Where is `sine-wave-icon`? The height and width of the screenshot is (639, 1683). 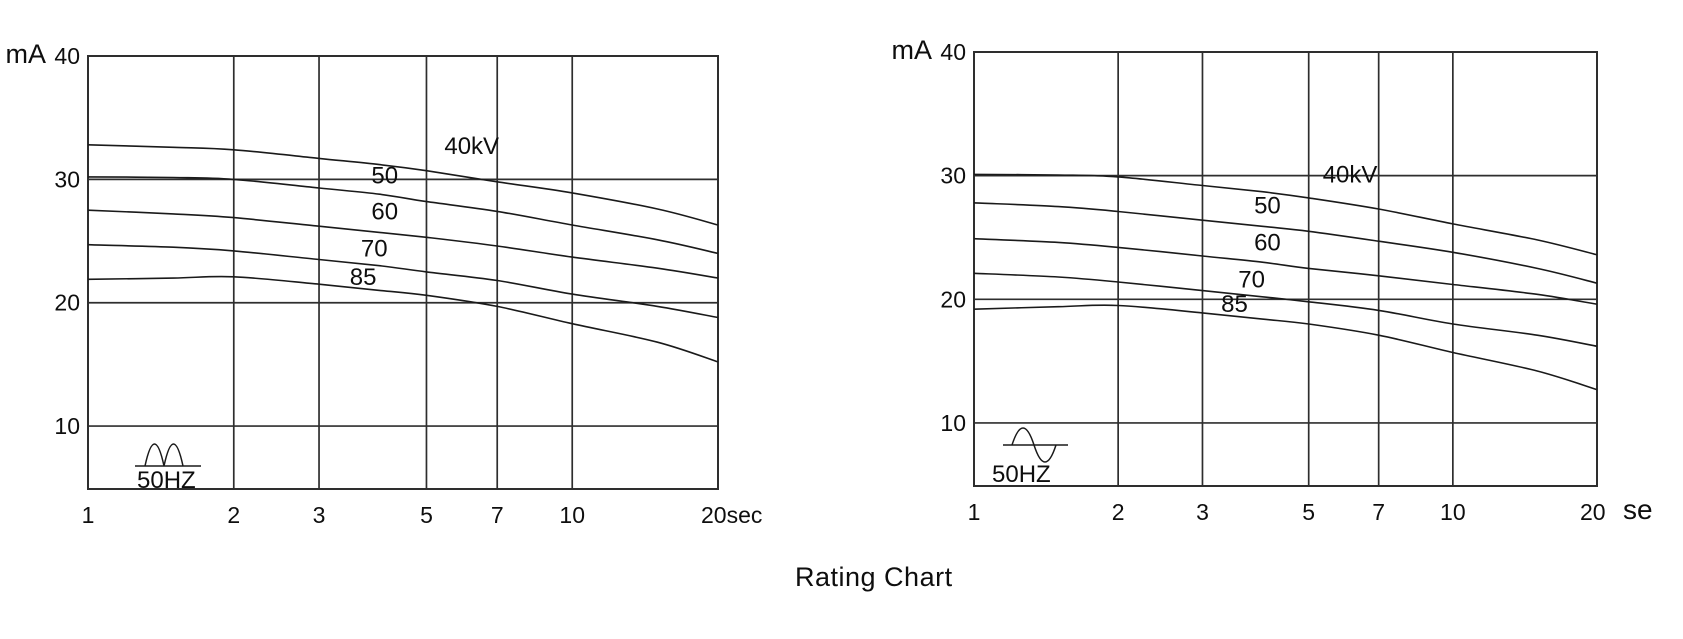 sine-wave-icon is located at coordinates (1034, 445).